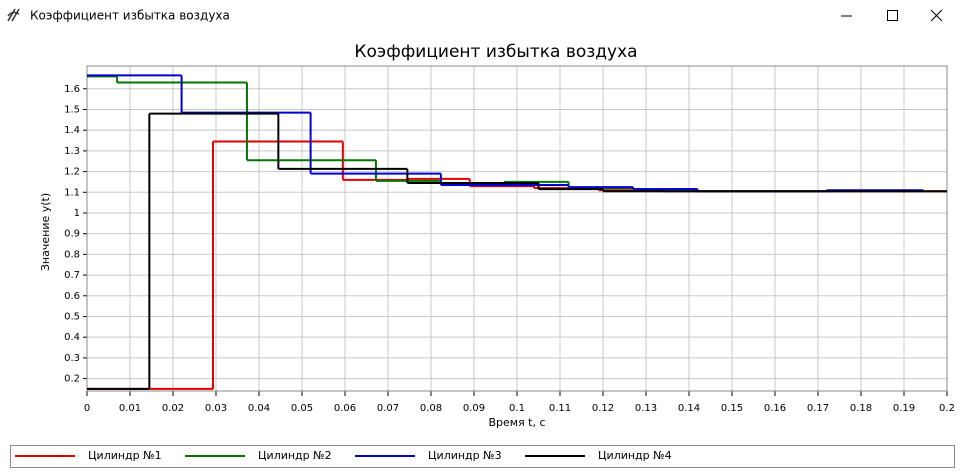 The height and width of the screenshot is (474, 961). Describe the element at coordinates (516, 422) in the screenshot. I see `x-axis-label: Время t, с` at that location.